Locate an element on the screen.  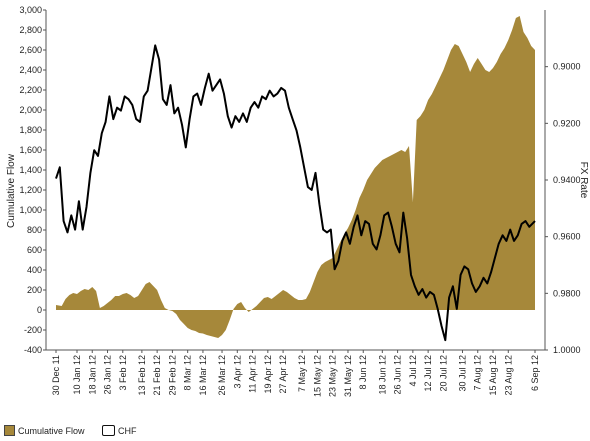
x-tick-label: 3 Feb 12 is located at coordinates (123, 373).